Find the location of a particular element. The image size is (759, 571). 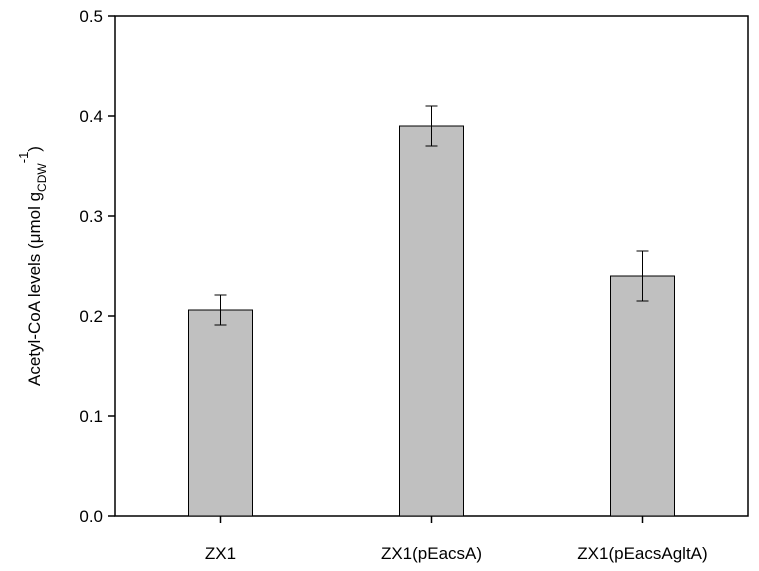

y-label-sup: -1 is located at coordinates (23, 158).